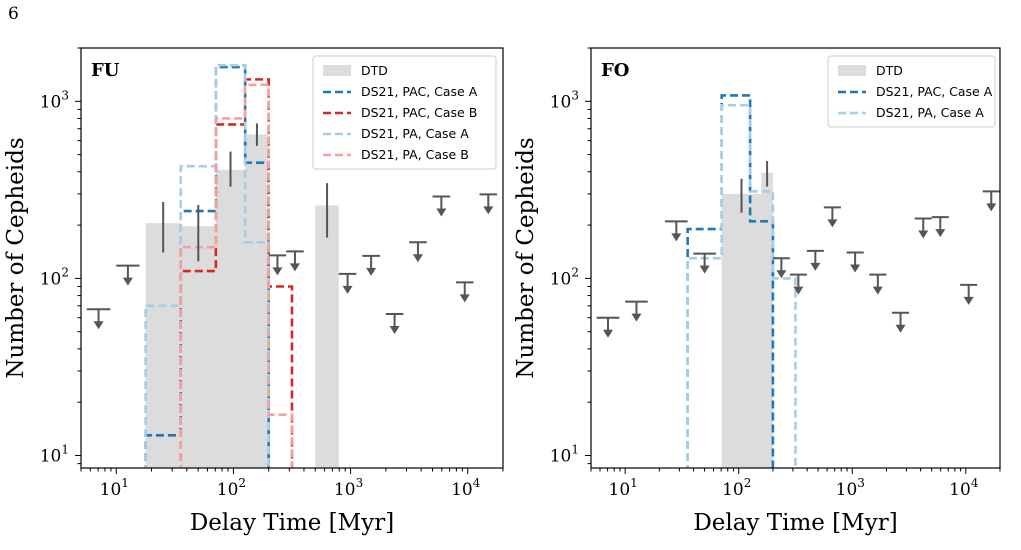 The height and width of the screenshot is (550, 1021). What do you see at coordinates (105, 70) in the screenshot?
I see `panel-title: FU` at bounding box center [105, 70].